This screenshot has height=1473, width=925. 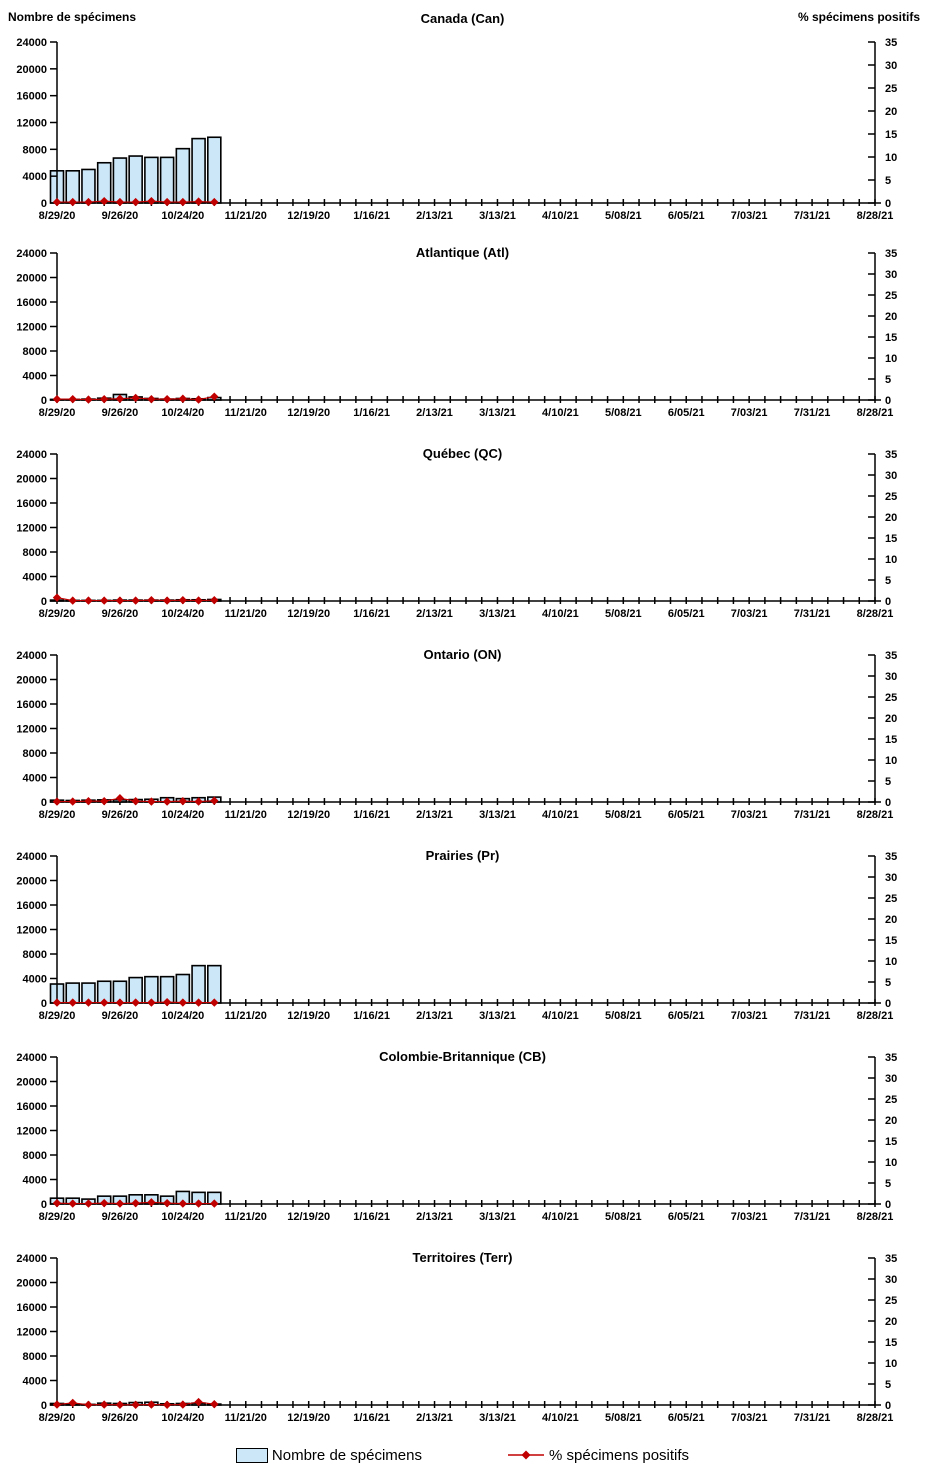 What do you see at coordinates (371, 413) in the screenshot?
I see `svg-text: 1/16/21` at bounding box center [371, 413].